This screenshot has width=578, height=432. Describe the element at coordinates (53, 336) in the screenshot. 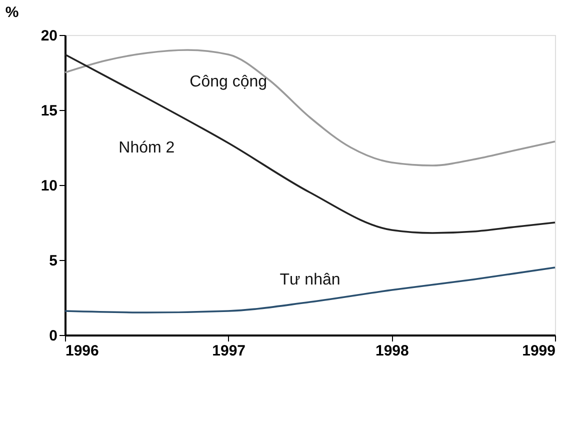

I see `y-tick-label: 0` at that location.